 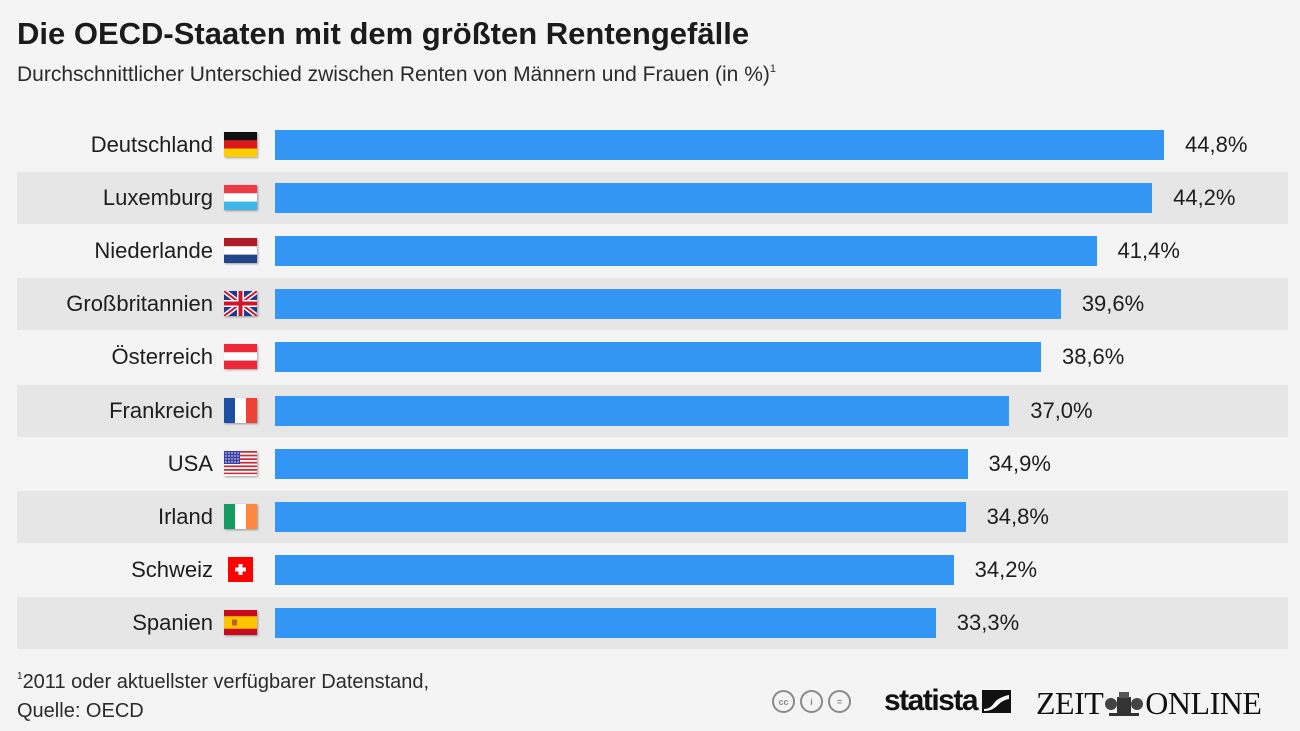 I want to click on category-label: USA, so click(x=190, y=463).